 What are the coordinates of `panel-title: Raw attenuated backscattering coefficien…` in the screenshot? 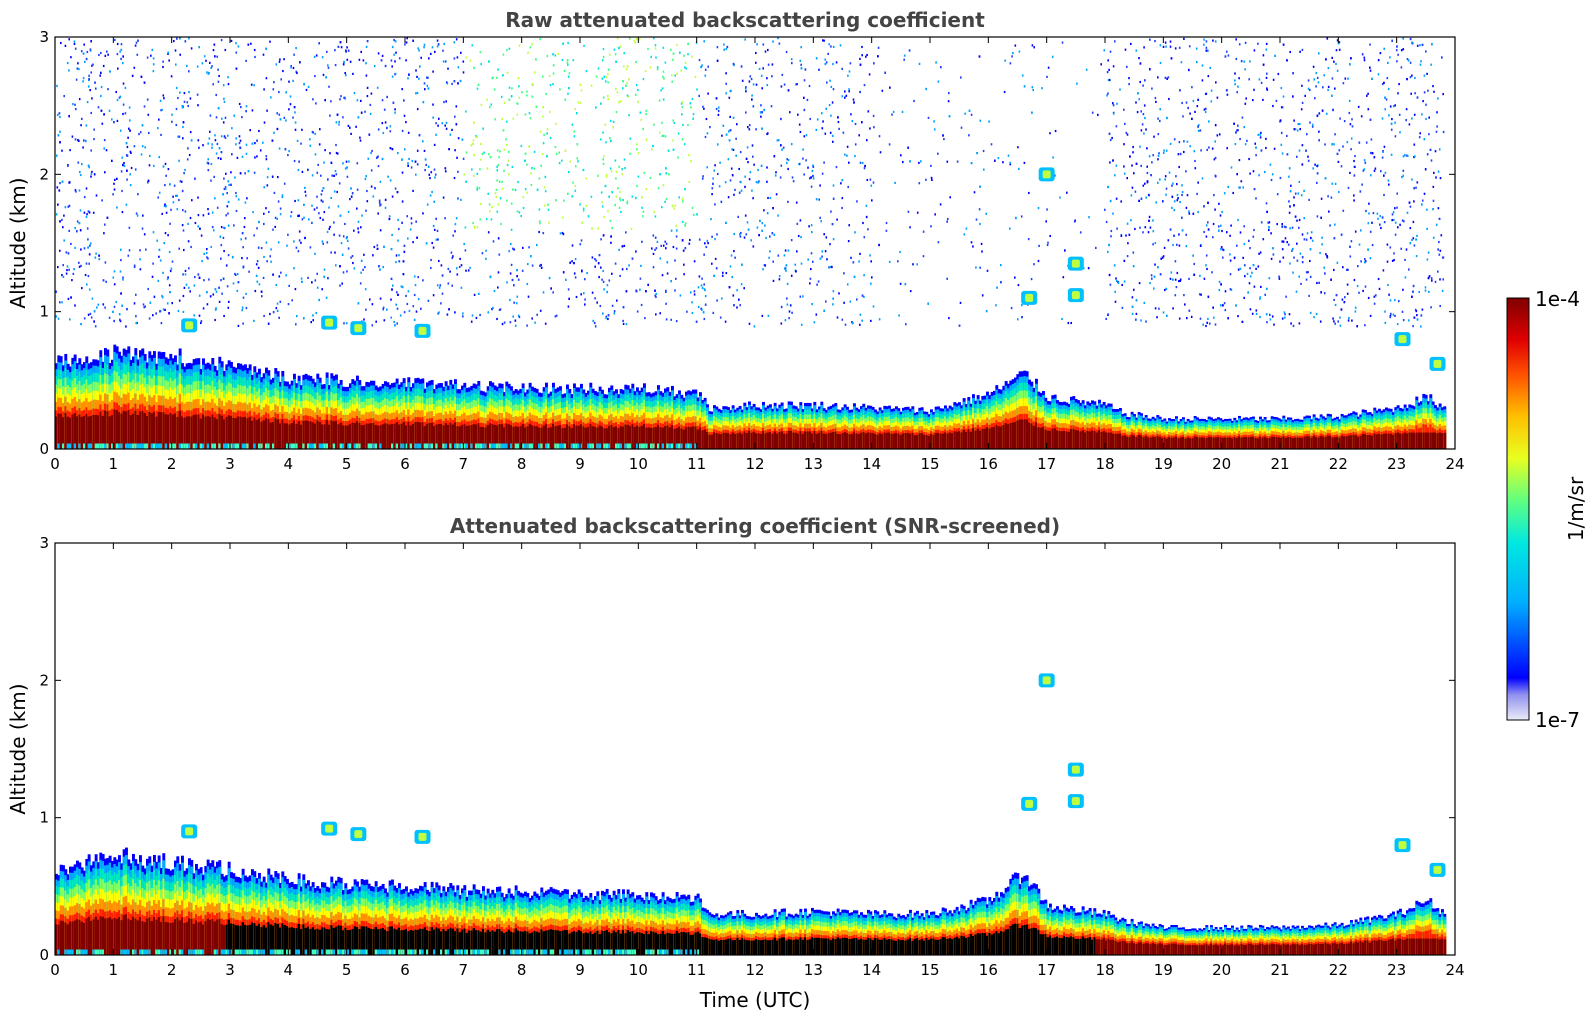 It's located at (745, 20).